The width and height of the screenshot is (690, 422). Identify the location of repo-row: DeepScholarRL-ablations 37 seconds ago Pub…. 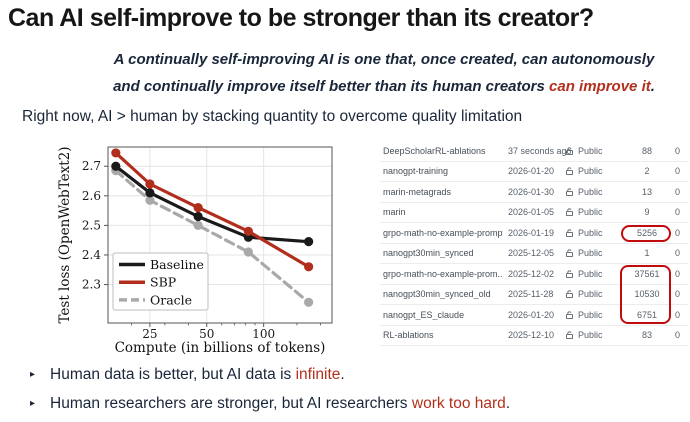
(534, 151).